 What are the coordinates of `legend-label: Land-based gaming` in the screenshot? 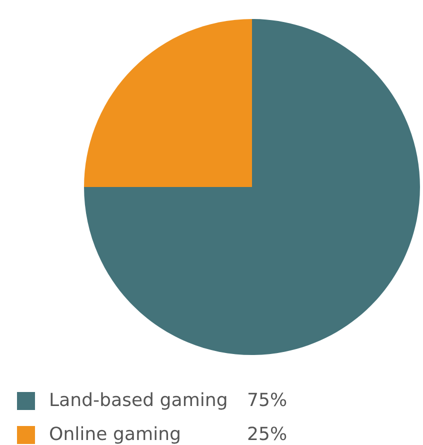 It's located at (138, 401).